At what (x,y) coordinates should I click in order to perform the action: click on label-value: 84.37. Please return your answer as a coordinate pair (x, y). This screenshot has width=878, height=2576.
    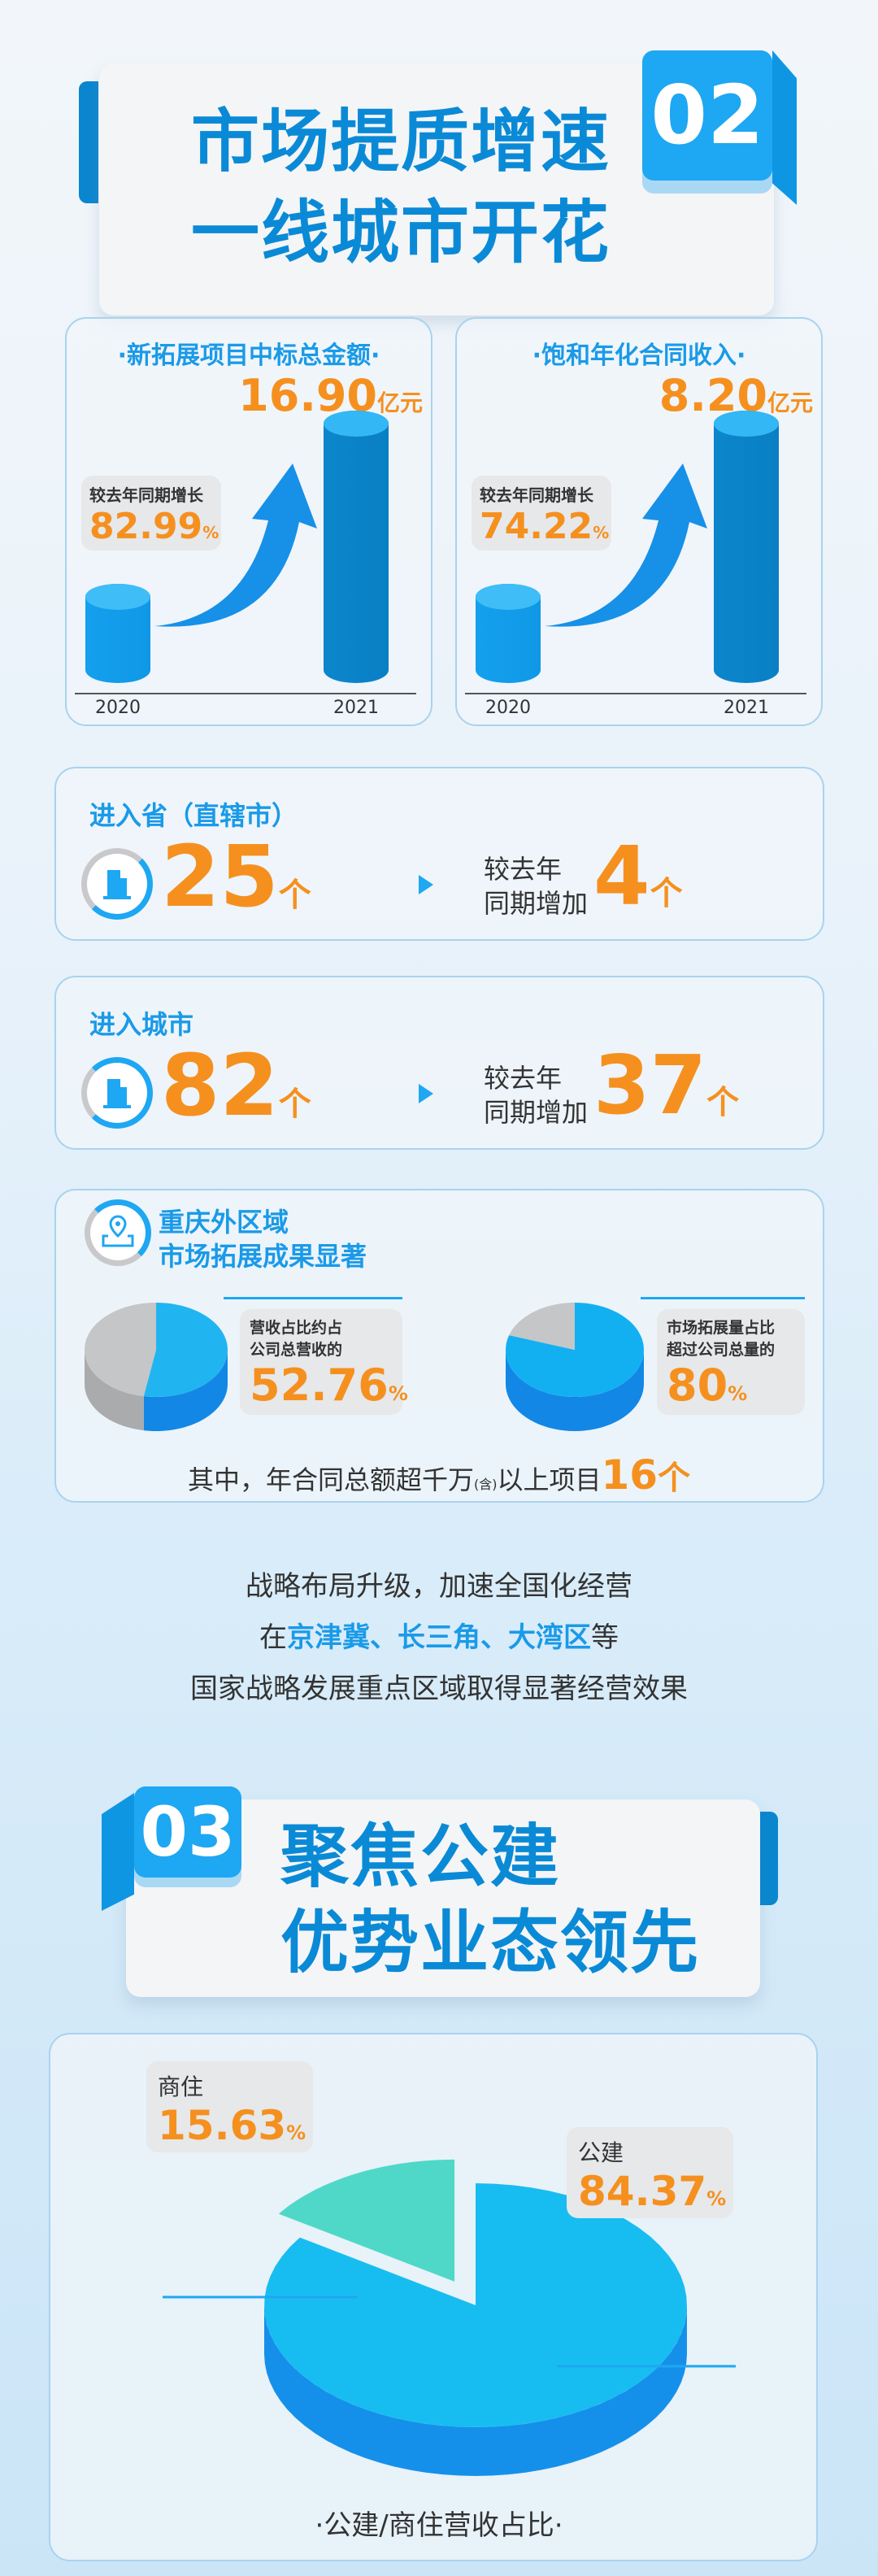
    Looking at the image, I should click on (643, 2191).